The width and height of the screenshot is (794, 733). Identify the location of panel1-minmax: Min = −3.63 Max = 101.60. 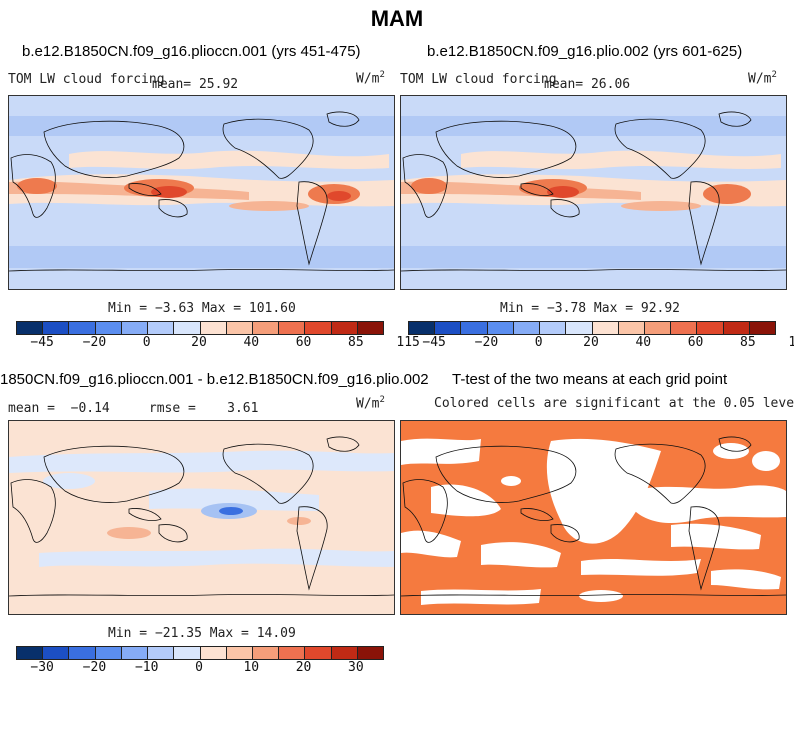
(202, 308).